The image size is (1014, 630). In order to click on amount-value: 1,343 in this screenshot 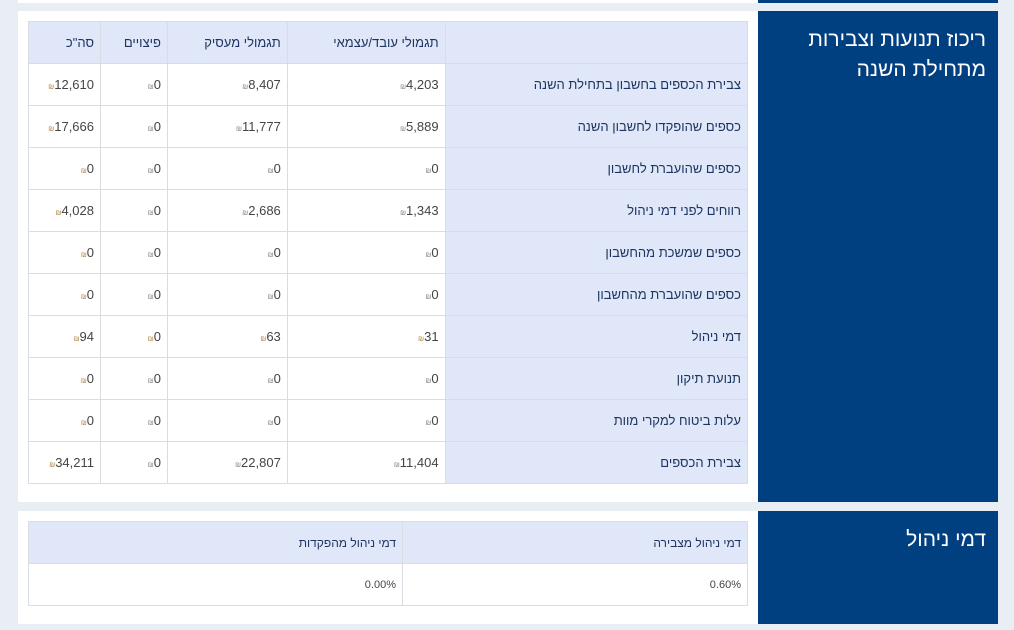, I will do `click(422, 210)`.